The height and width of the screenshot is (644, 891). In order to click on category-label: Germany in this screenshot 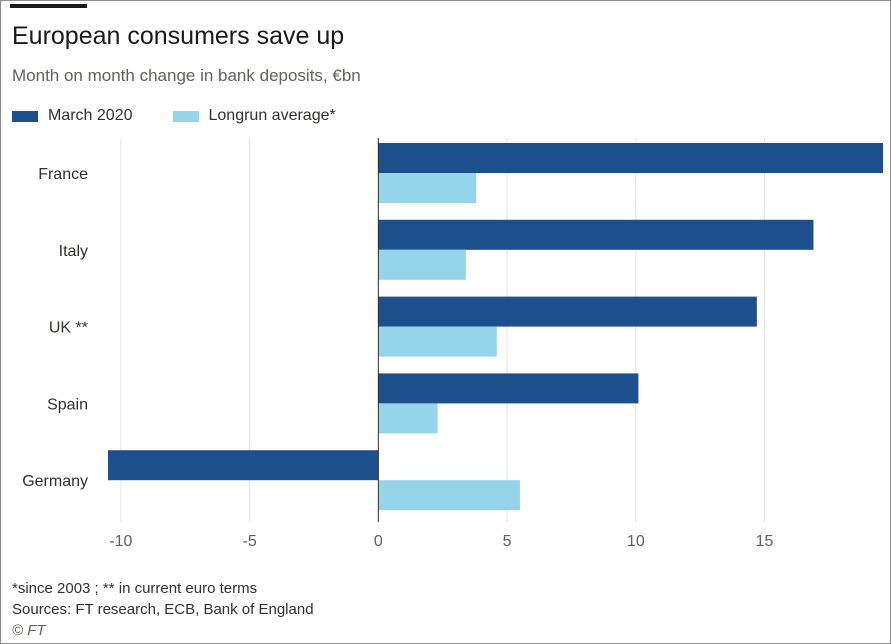, I will do `click(55, 481)`.